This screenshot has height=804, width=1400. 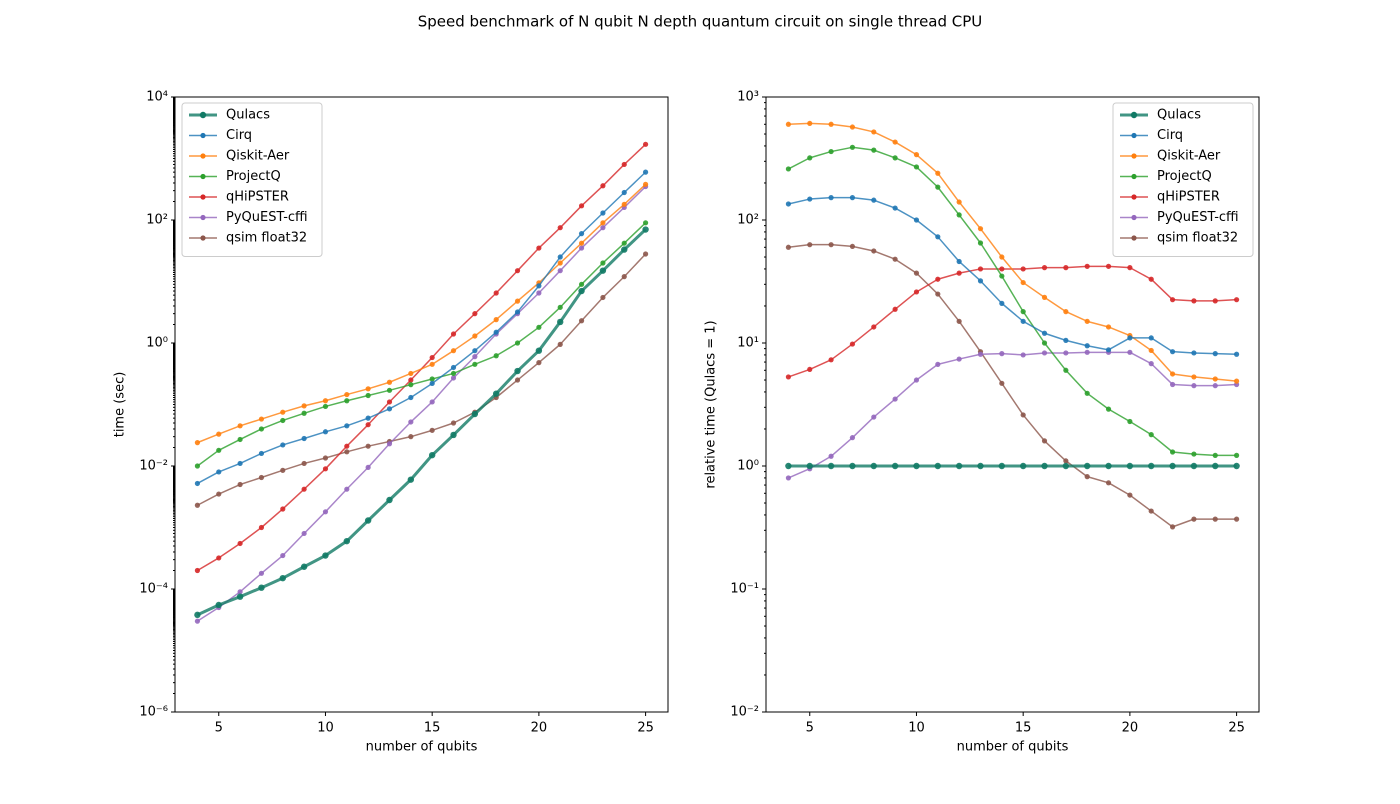 I want to click on y-tick-label: 10⁻², so click(x=744, y=712).